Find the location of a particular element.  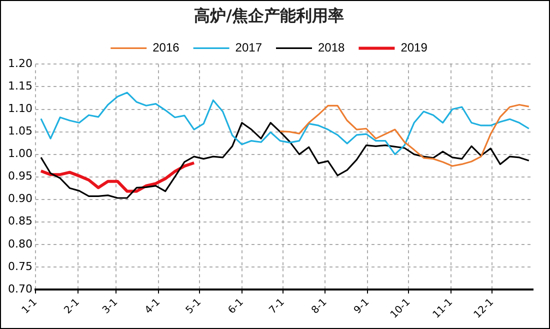

x-tick-label: 8-1 is located at coordinates (320, 306).